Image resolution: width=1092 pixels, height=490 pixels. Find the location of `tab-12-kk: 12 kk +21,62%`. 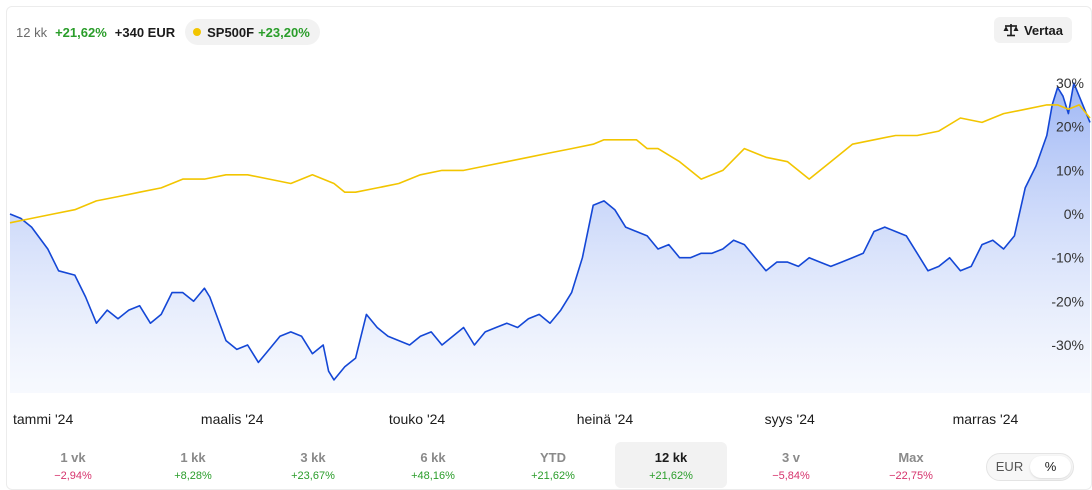

tab-12-kk: 12 kk +21,62% is located at coordinates (671, 465).